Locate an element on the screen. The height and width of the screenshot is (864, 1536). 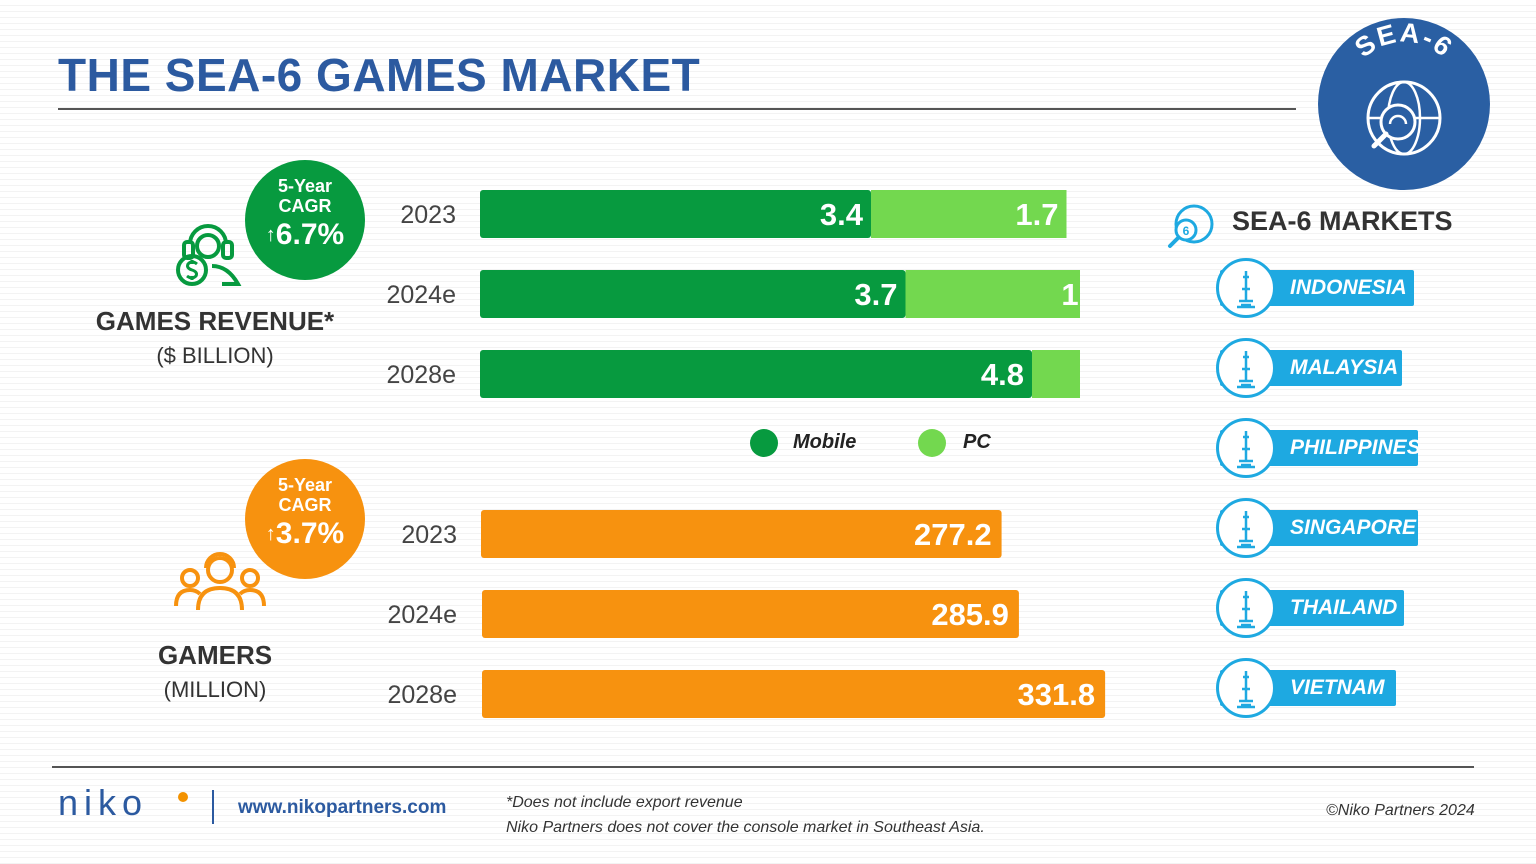
niko-logo: niko is located at coordinates (103, 802).